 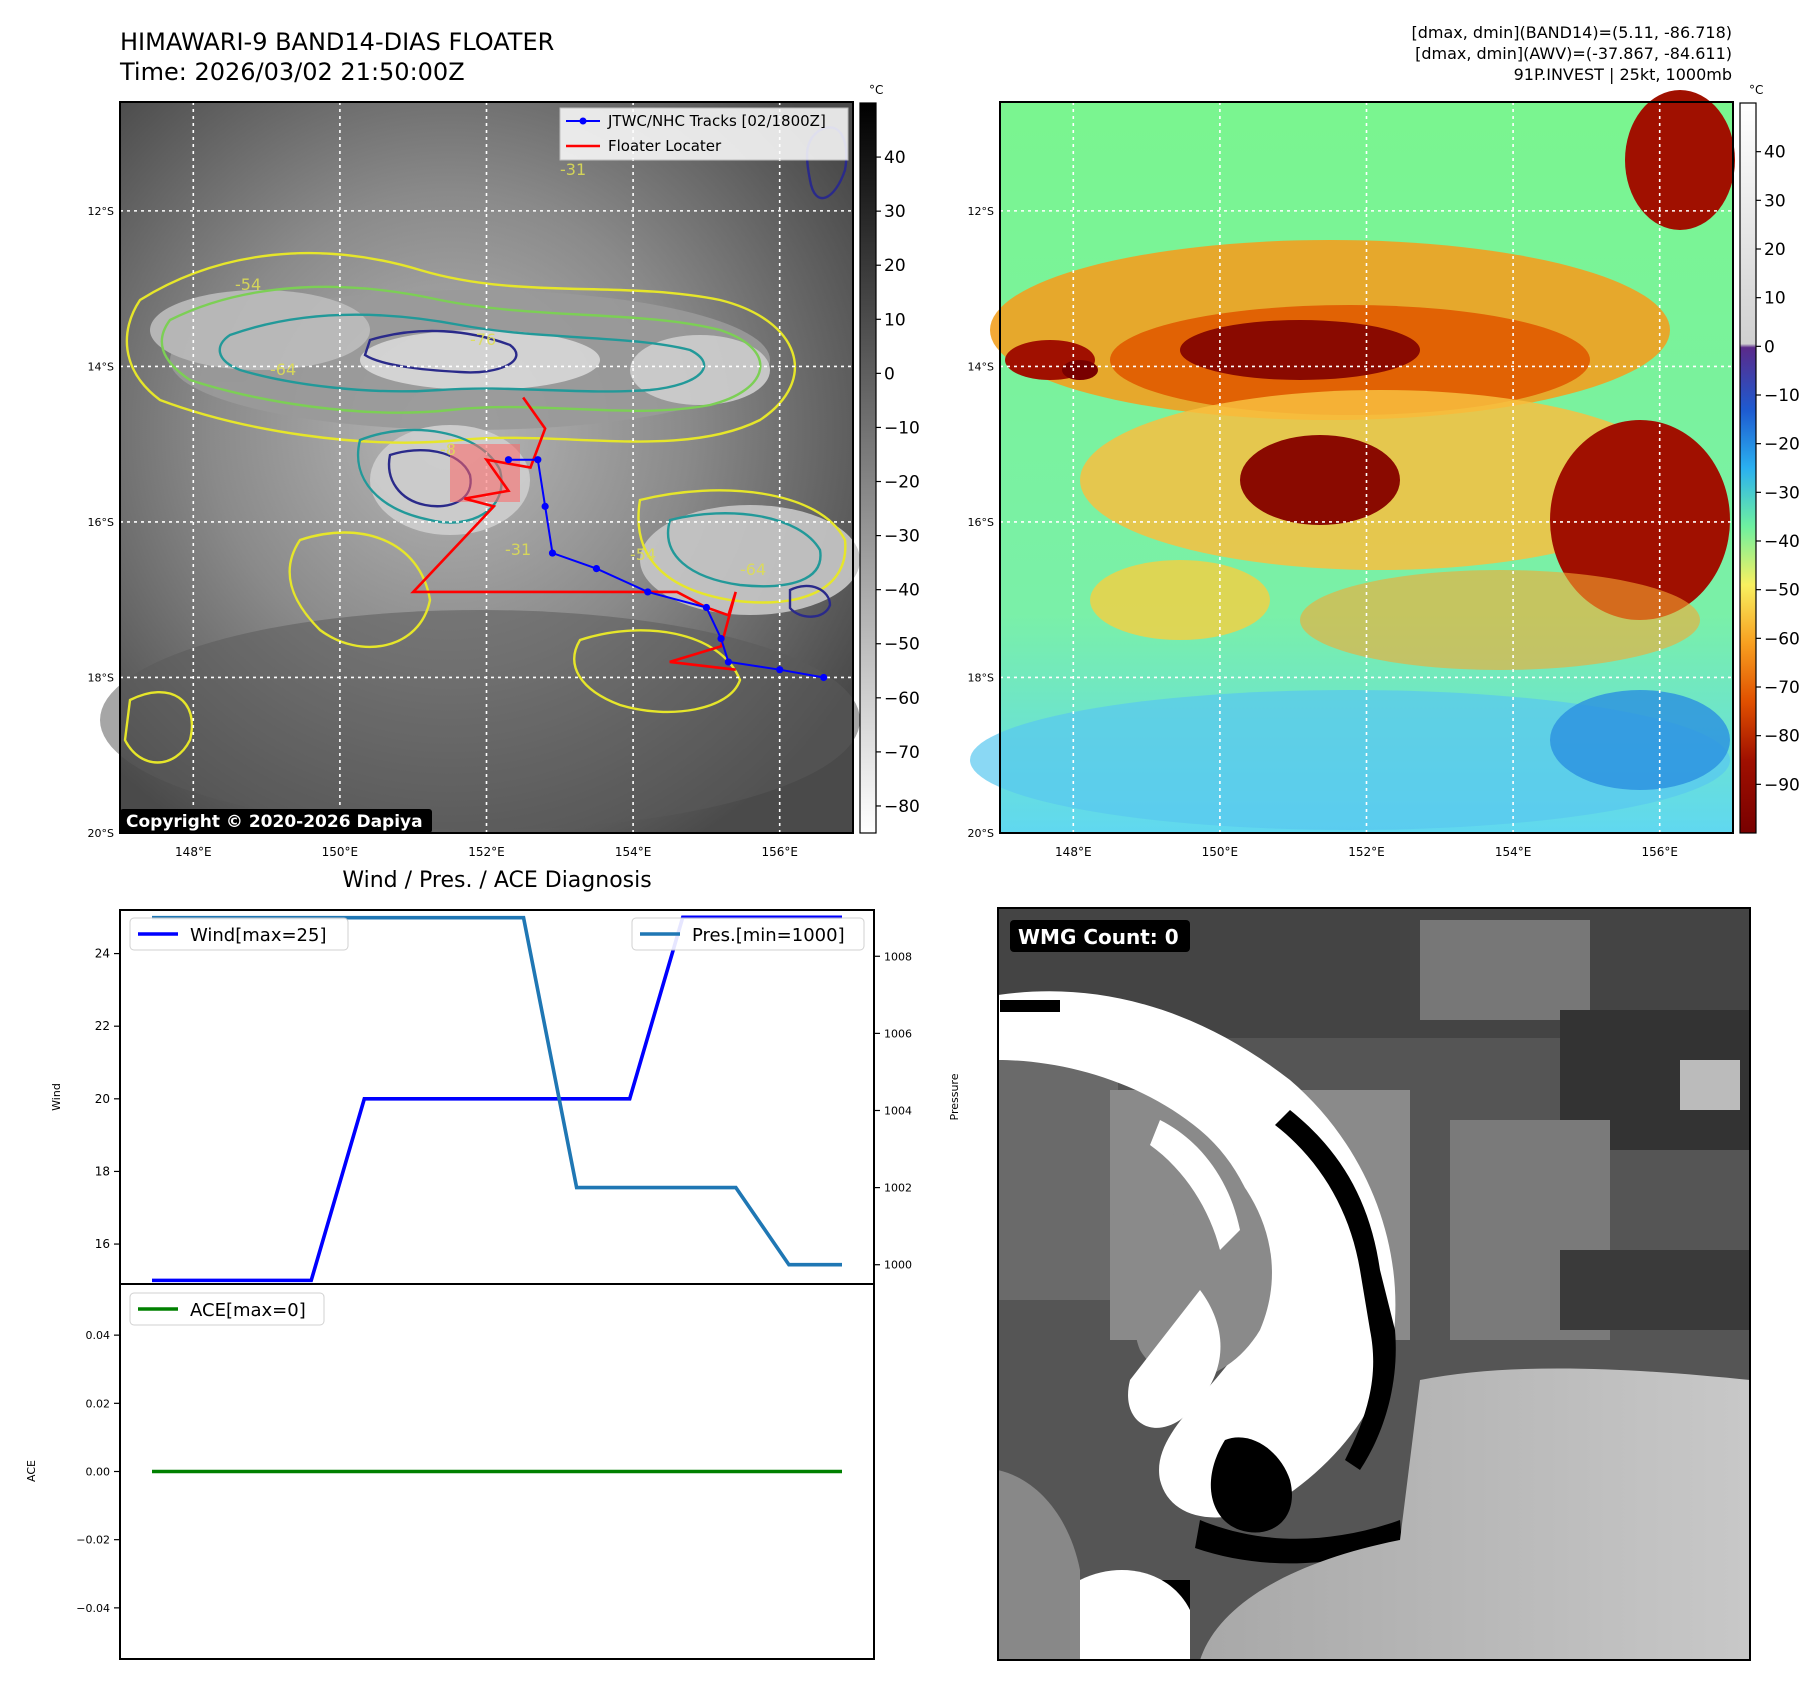 What do you see at coordinates (496, 880) in the screenshot?
I see `diagnosis-title: Wind / Pres. / ACE Diagnosis` at bounding box center [496, 880].